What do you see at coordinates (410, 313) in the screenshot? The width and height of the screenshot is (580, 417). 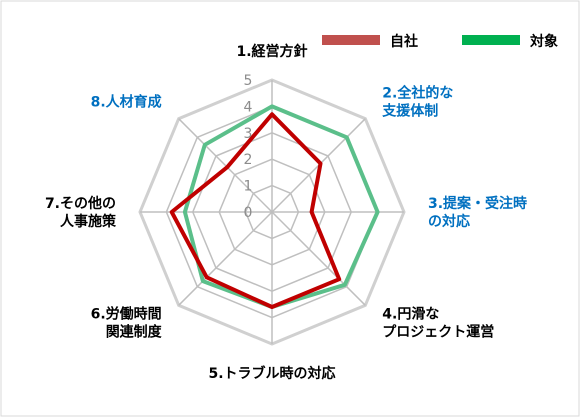 I see `axis-label: 4.円滑な` at bounding box center [410, 313].